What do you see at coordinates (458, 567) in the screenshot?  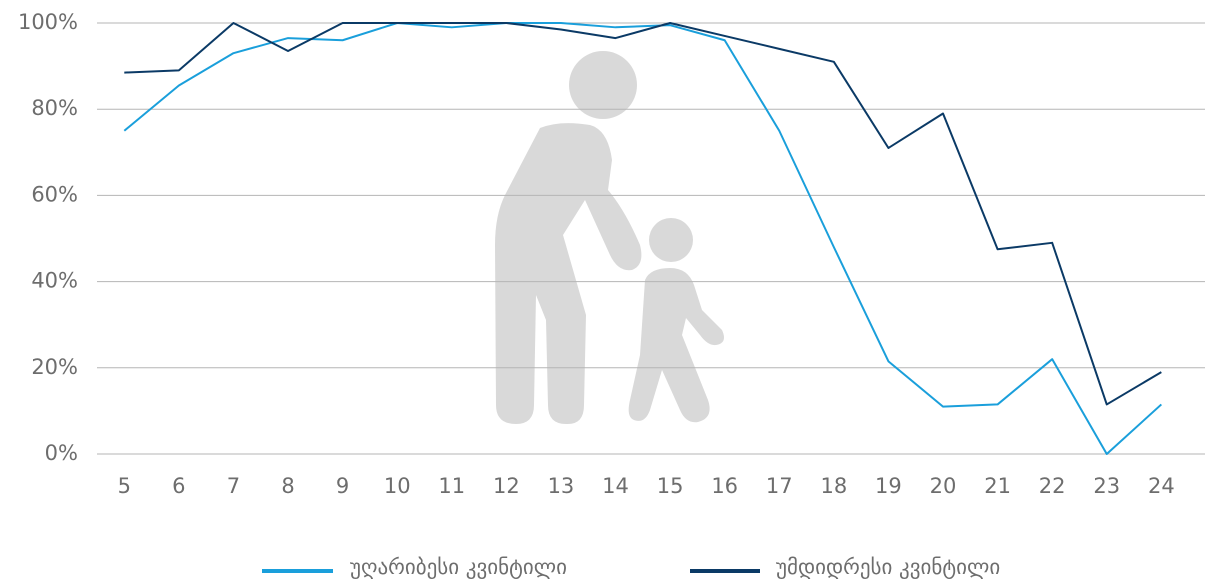 I see `legend-label: უღარიბესი კვინტილი` at bounding box center [458, 567].